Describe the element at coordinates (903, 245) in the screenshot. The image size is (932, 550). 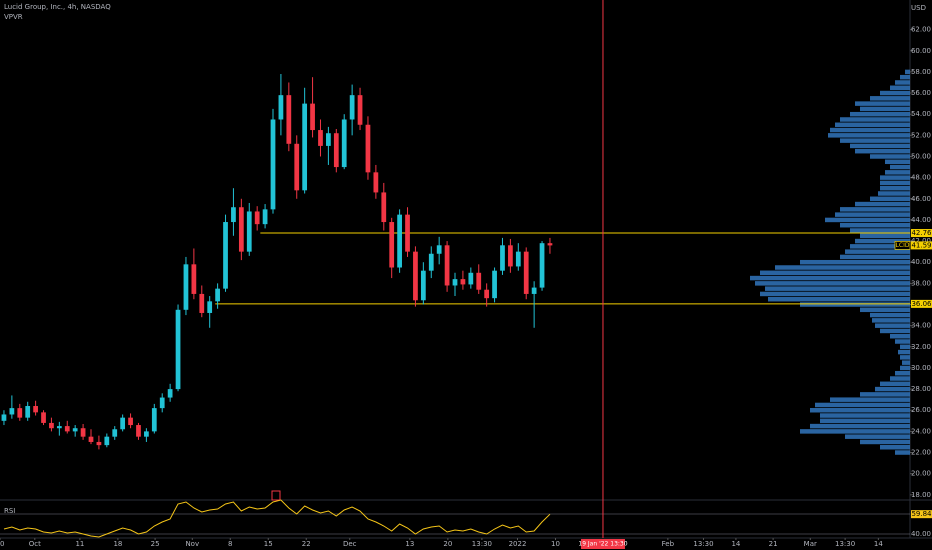
I see `symbol-label: LCID` at that location.